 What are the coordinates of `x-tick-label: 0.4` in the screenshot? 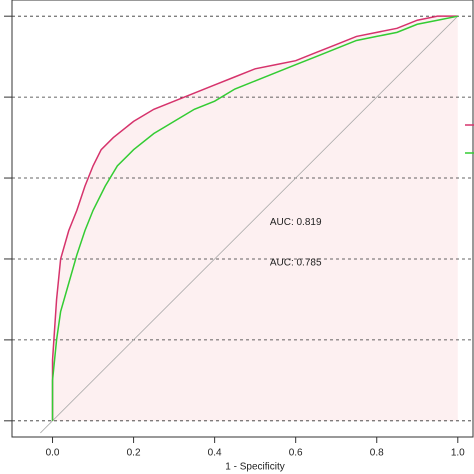 It's located at (215, 453).